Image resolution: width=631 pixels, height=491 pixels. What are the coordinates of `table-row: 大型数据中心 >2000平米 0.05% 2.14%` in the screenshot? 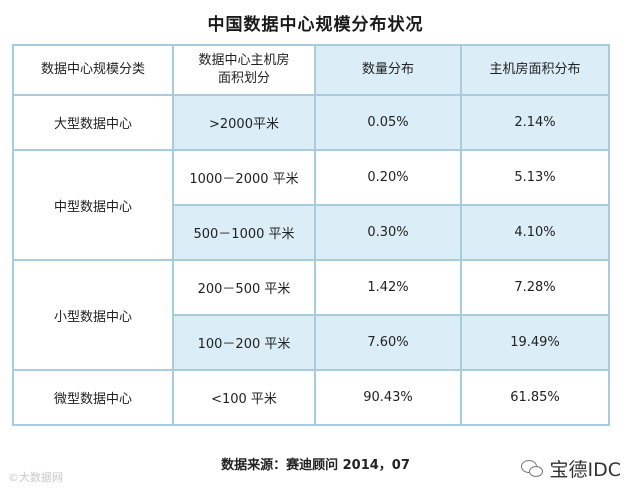 It's located at (311, 122).